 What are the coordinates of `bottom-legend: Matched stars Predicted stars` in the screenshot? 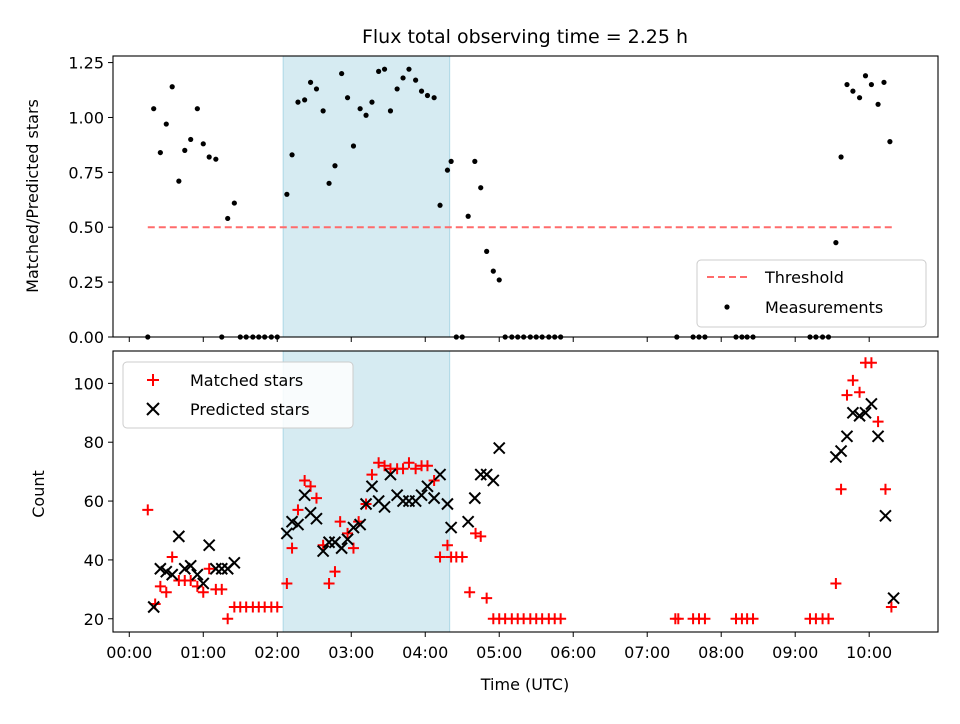 It's located at (238, 395).